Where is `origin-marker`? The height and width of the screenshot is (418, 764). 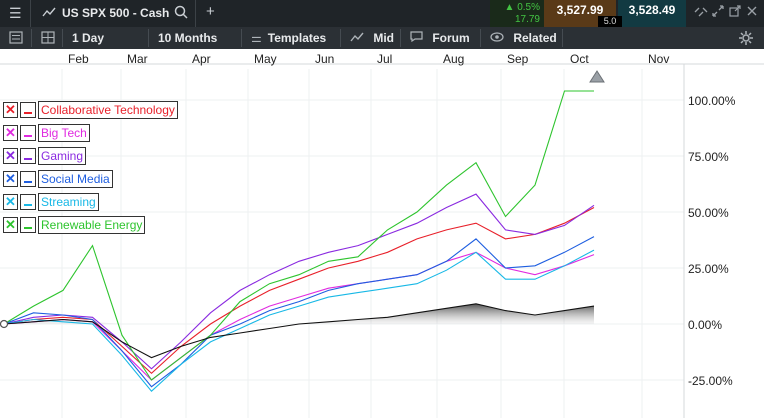 origin-marker is located at coordinates (4, 324).